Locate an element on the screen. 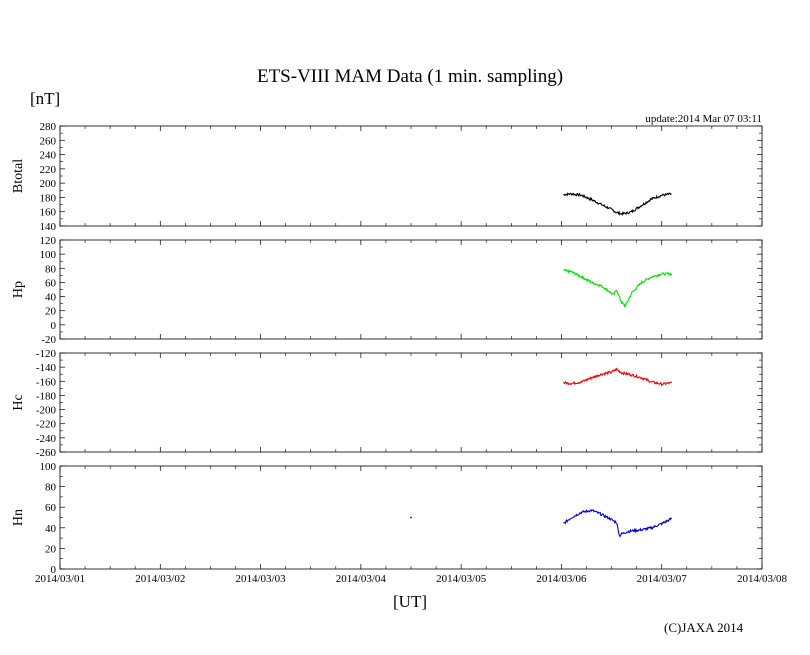  y-tick-label: 280 is located at coordinates (48, 127).